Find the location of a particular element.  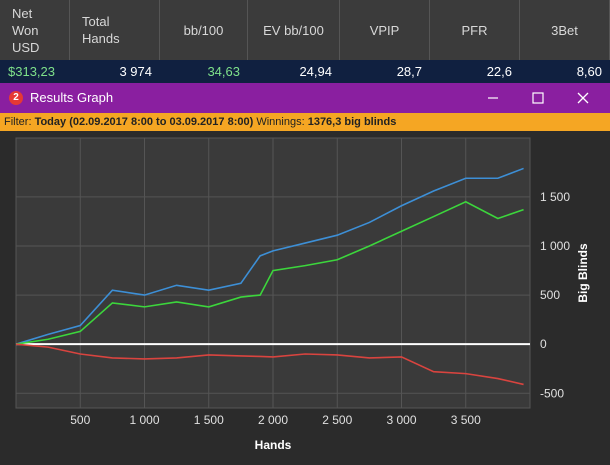

stat-value: 8,60 is located at coordinates (589, 71).